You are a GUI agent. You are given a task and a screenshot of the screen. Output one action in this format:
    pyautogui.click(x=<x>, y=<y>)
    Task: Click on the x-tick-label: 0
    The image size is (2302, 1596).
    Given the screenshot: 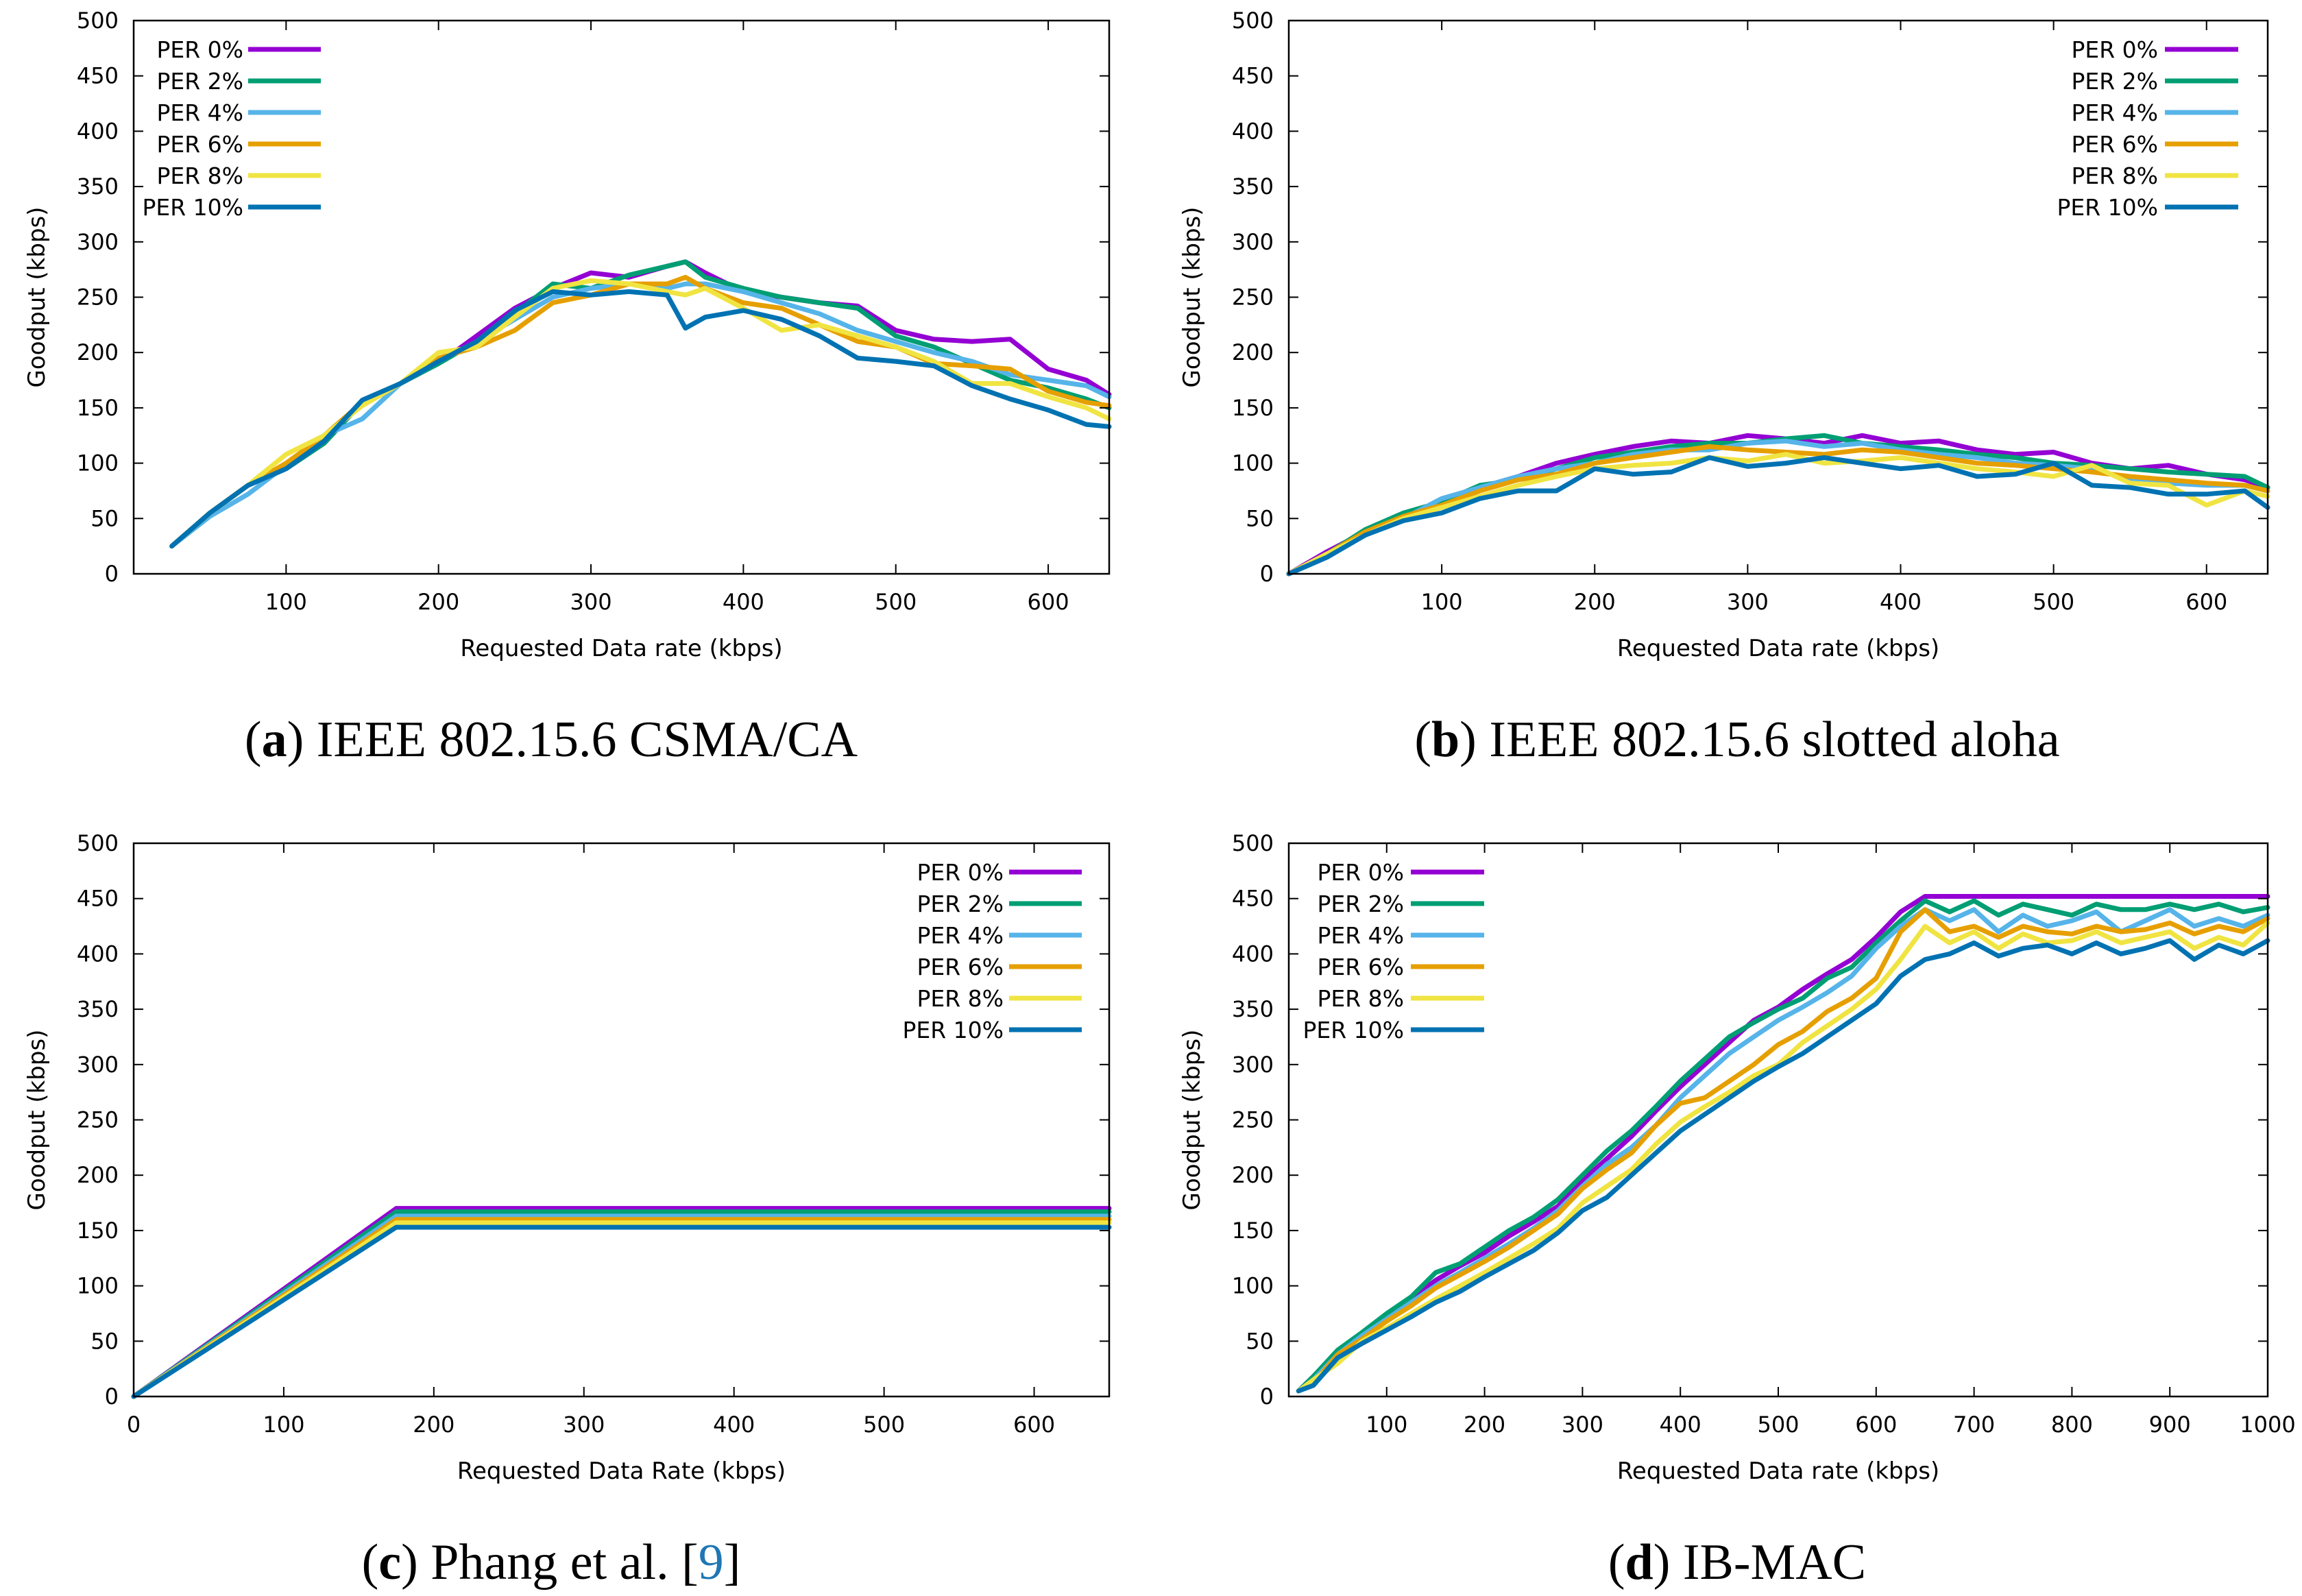 What is the action you would take?
    pyautogui.click(x=134, y=1425)
    